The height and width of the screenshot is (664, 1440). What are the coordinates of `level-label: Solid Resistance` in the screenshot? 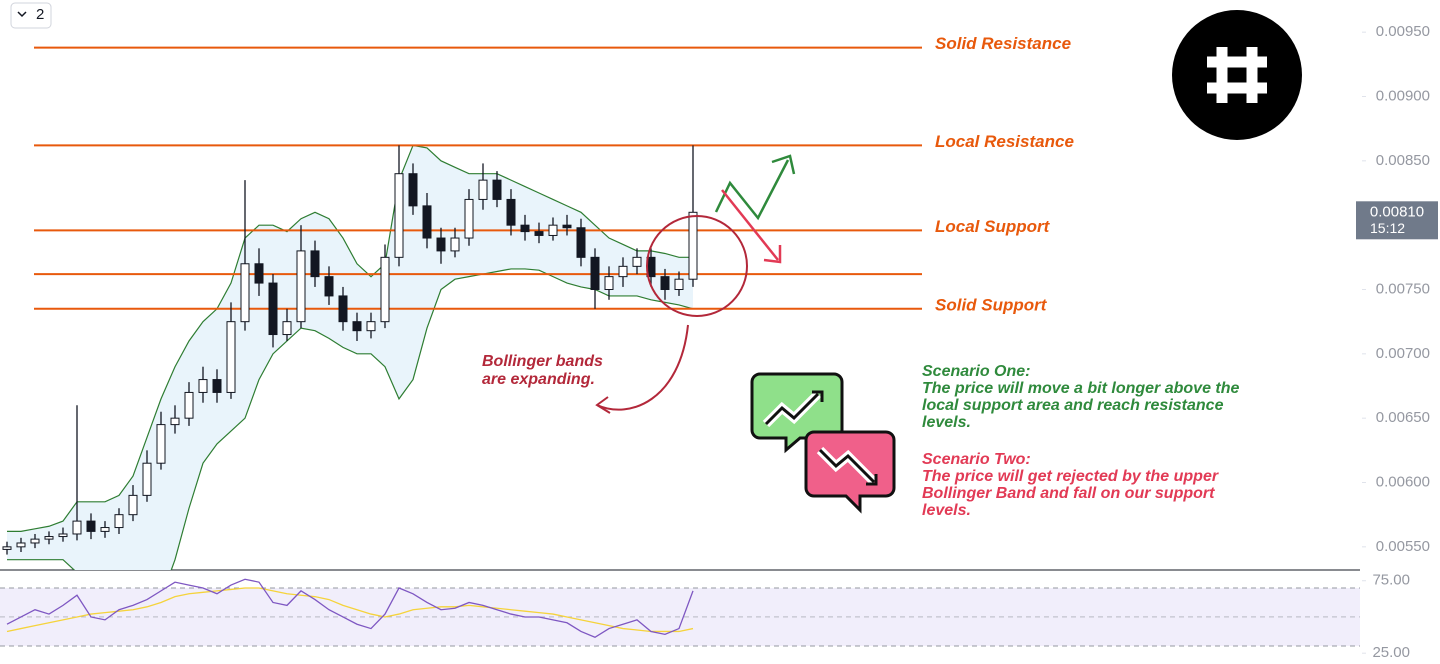 It's located at (1003, 43).